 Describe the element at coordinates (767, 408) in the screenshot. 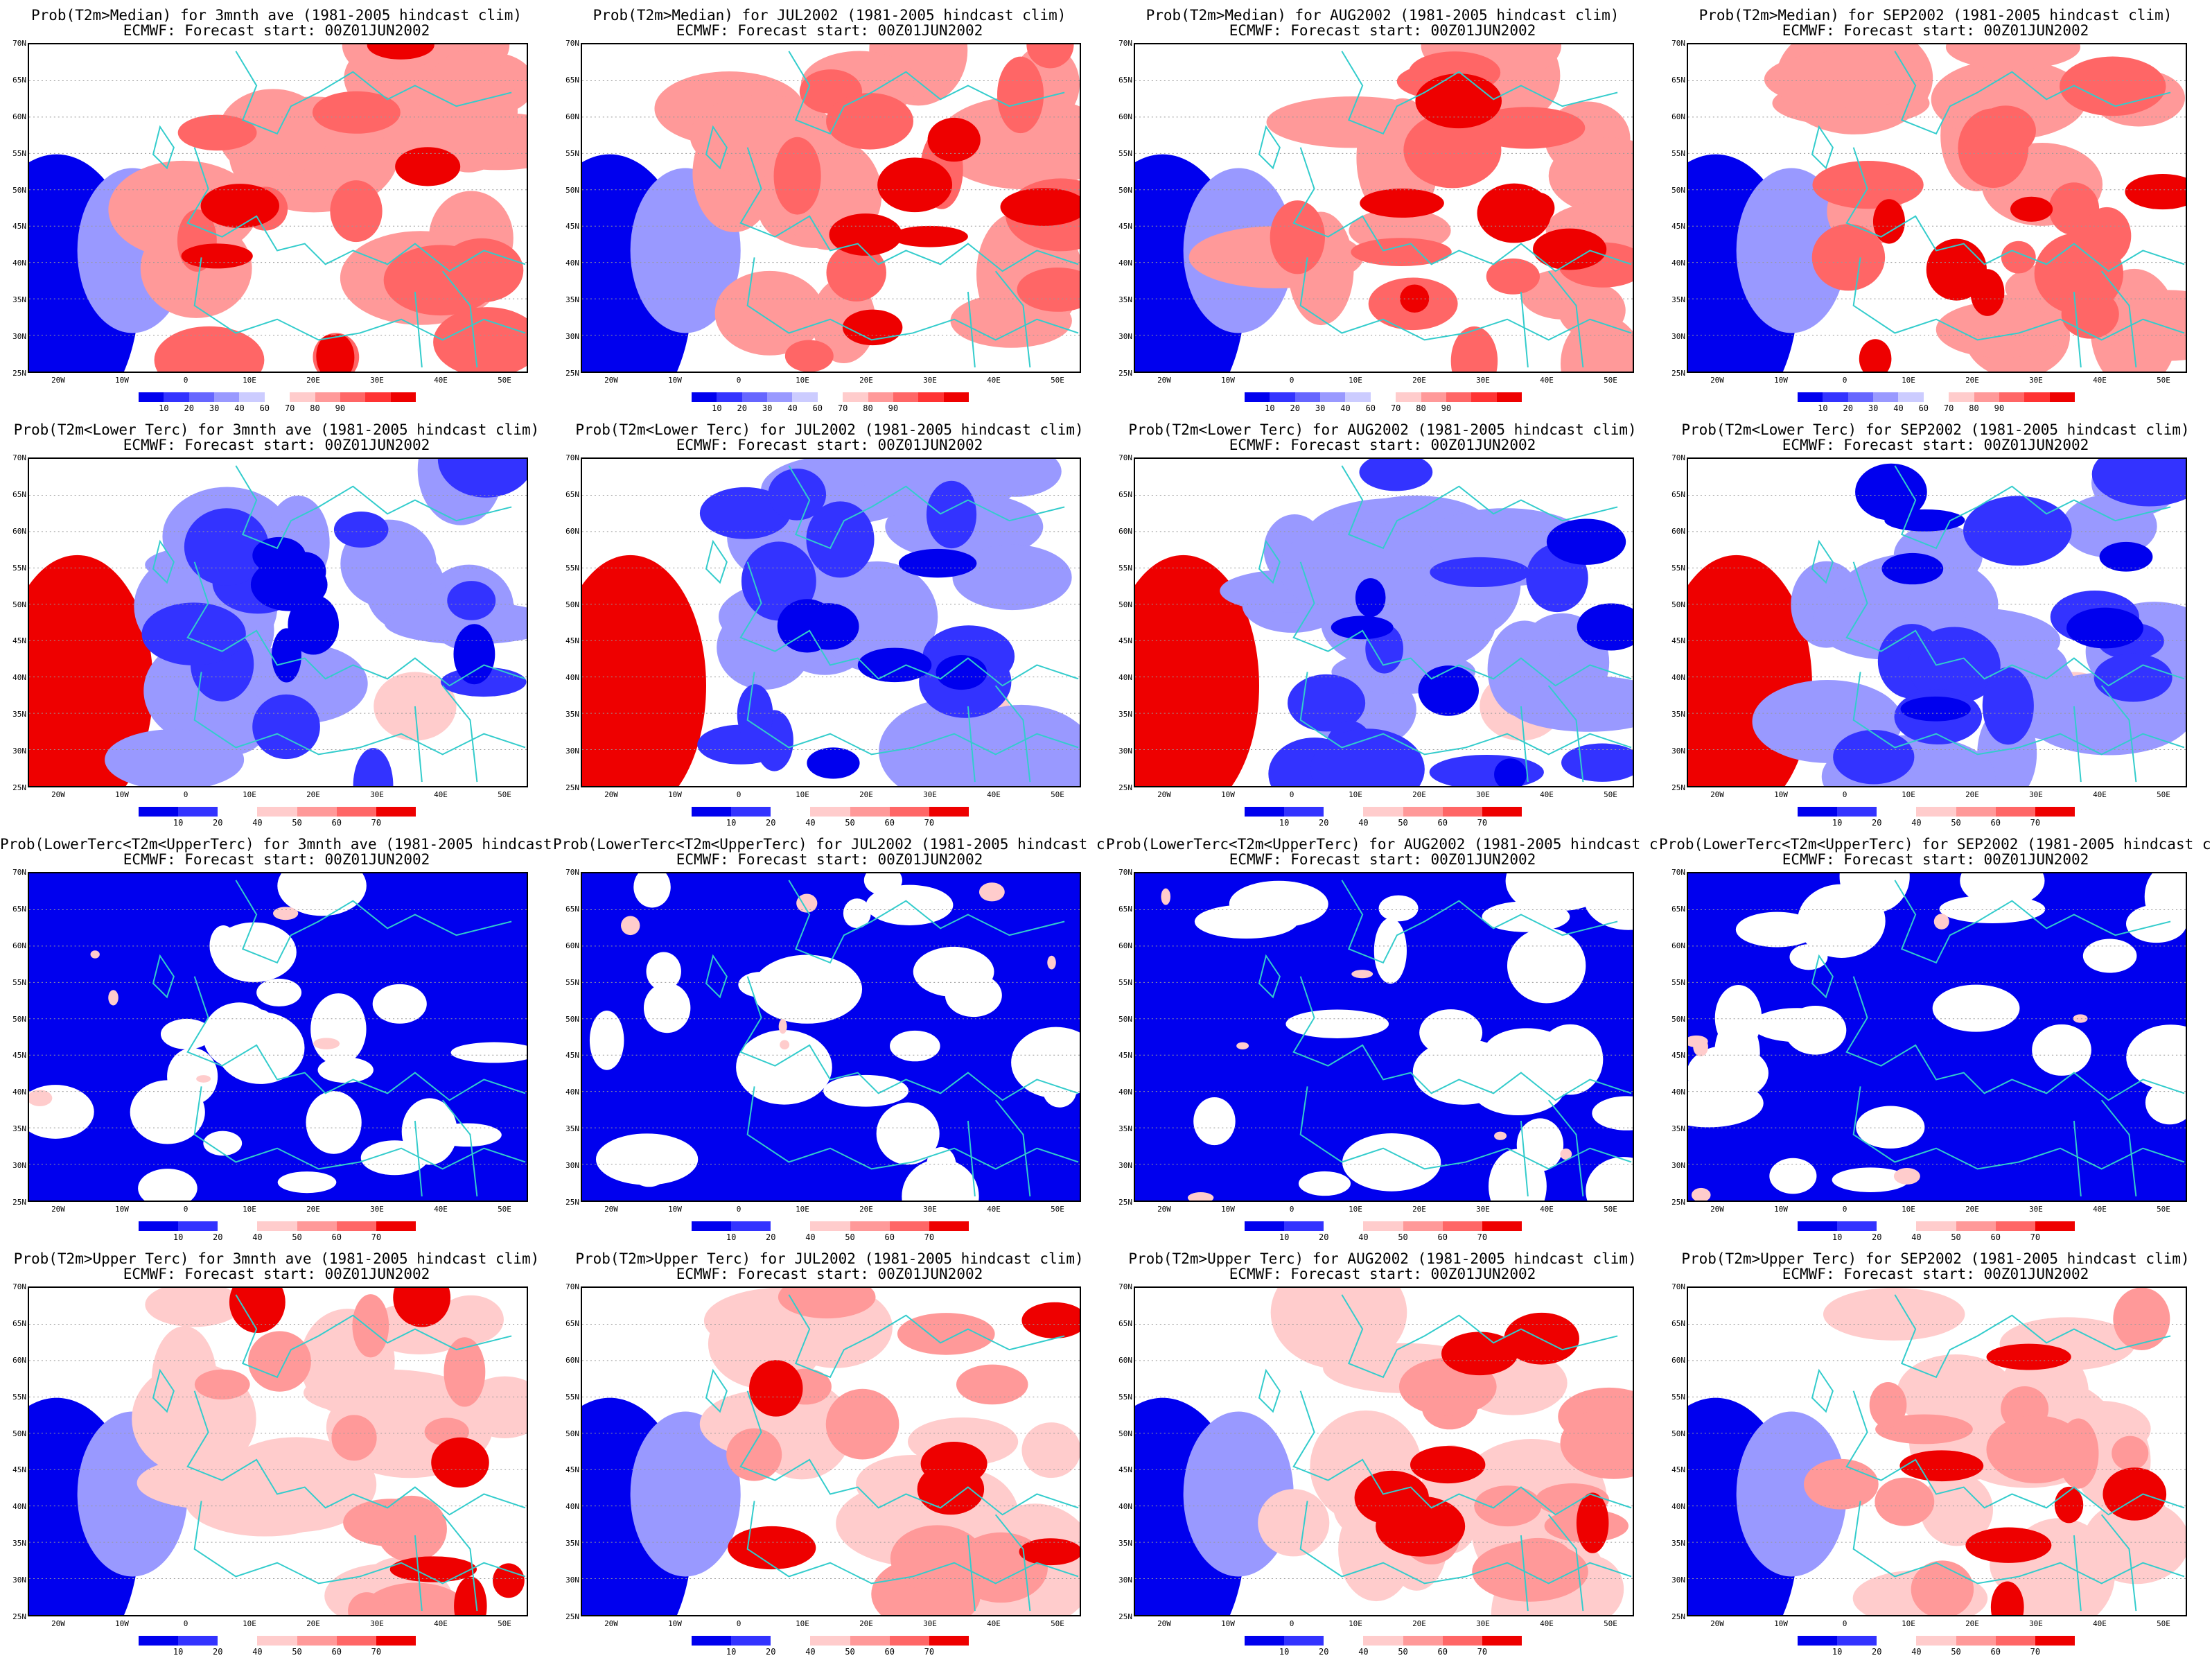

I see `colorbar-label: 30` at that location.